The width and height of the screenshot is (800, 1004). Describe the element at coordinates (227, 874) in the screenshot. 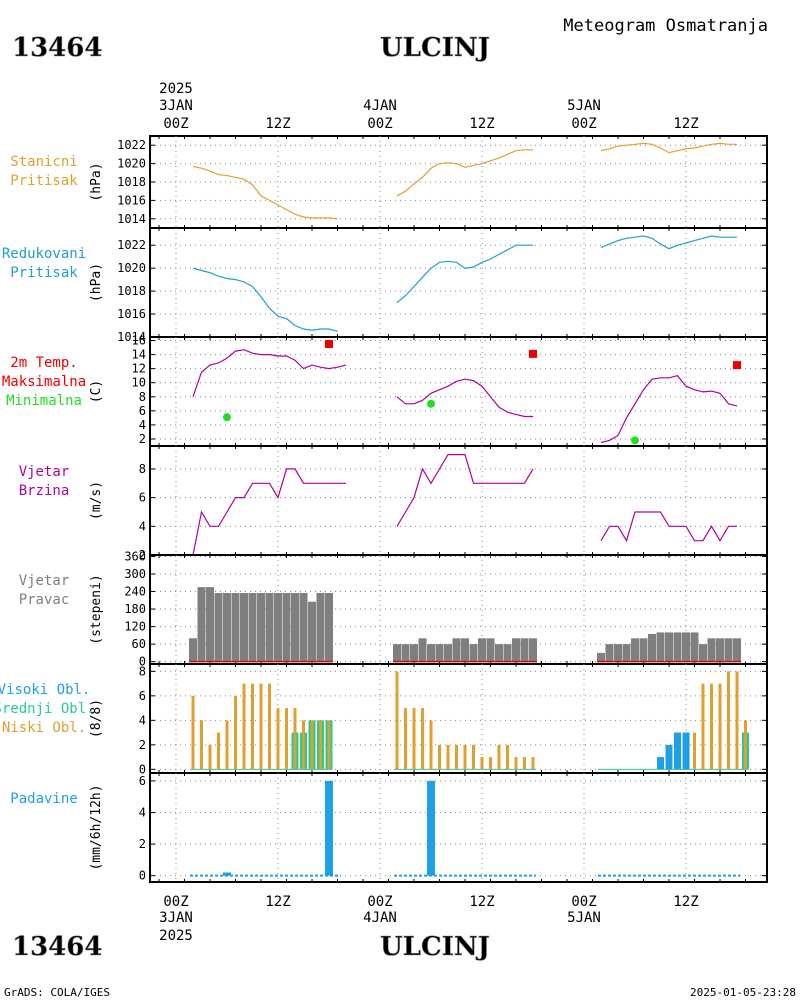

I see `precip-bar` at that location.